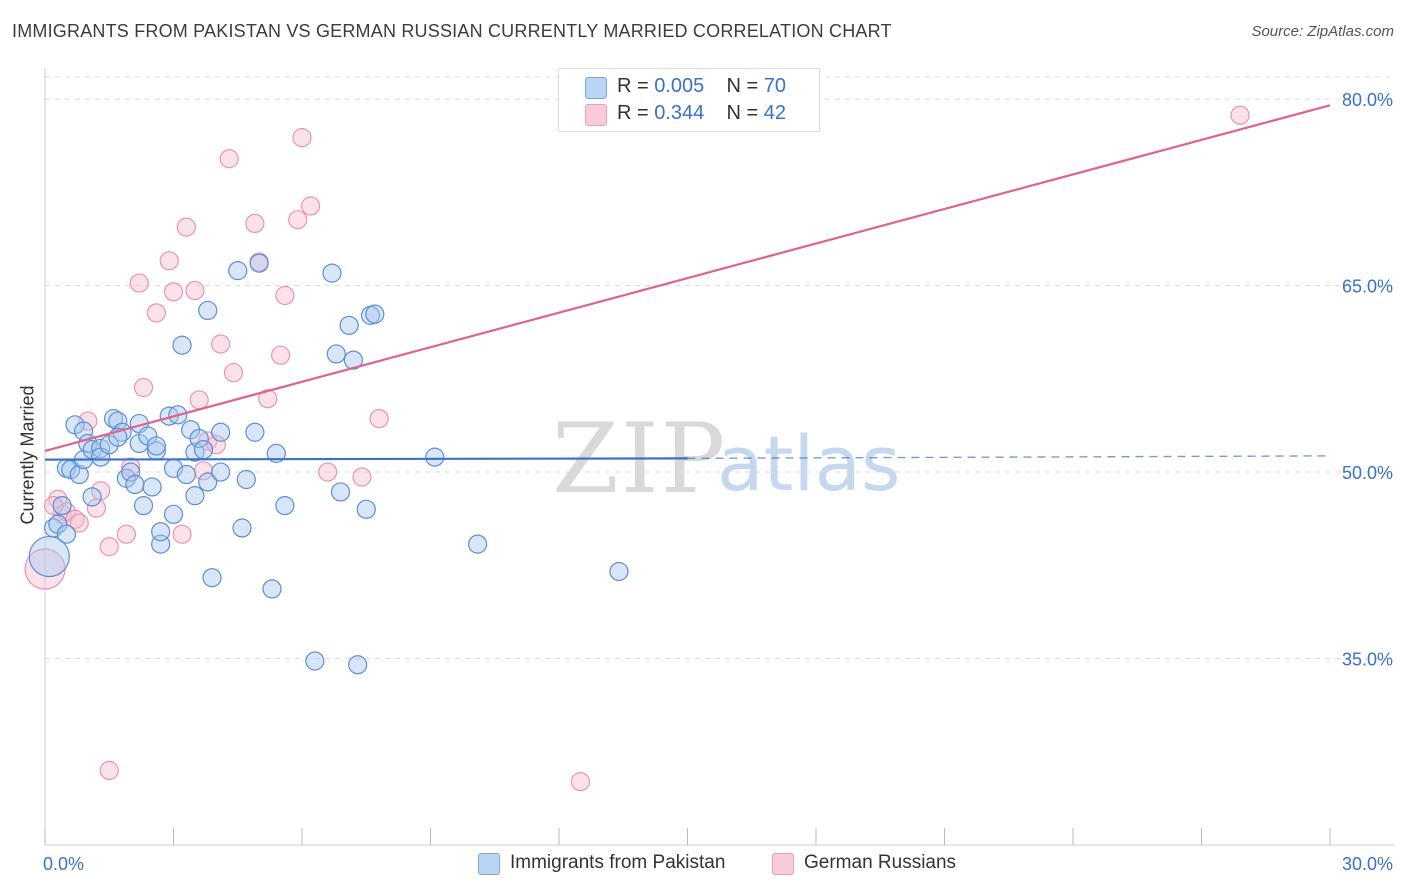  What do you see at coordinates (809, 463) in the screenshot?
I see `watermark-atlas: atlas` at bounding box center [809, 463].